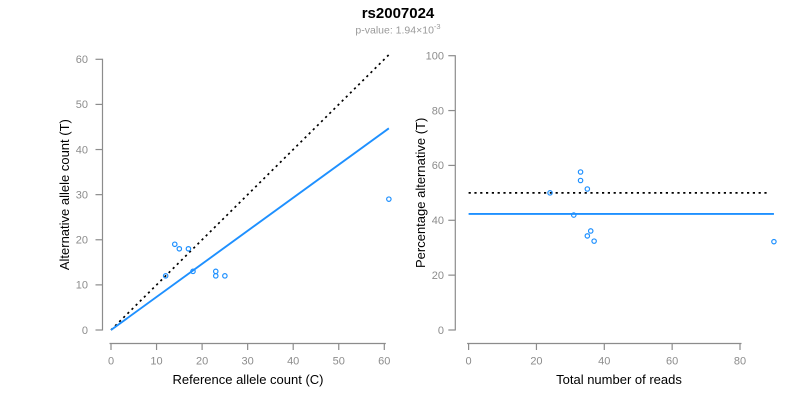 This screenshot has height=400, width=800. Describe the element at coordinates (156, 362) in the screenshot. I see `x-tick-label: 10` at that location.